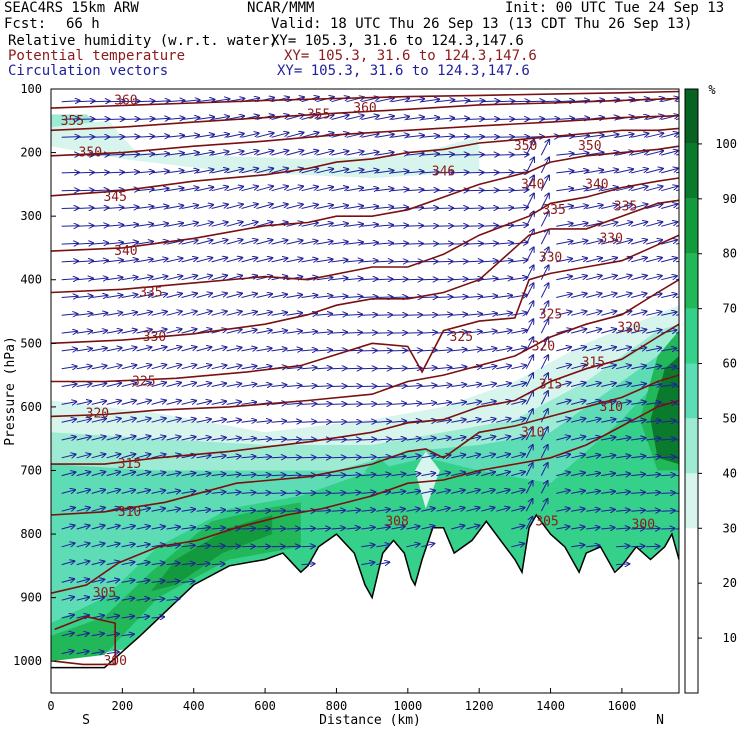 This screenshot has height=740, width=740. I want to click on x-tick-label: 1400, so click(550, 706).